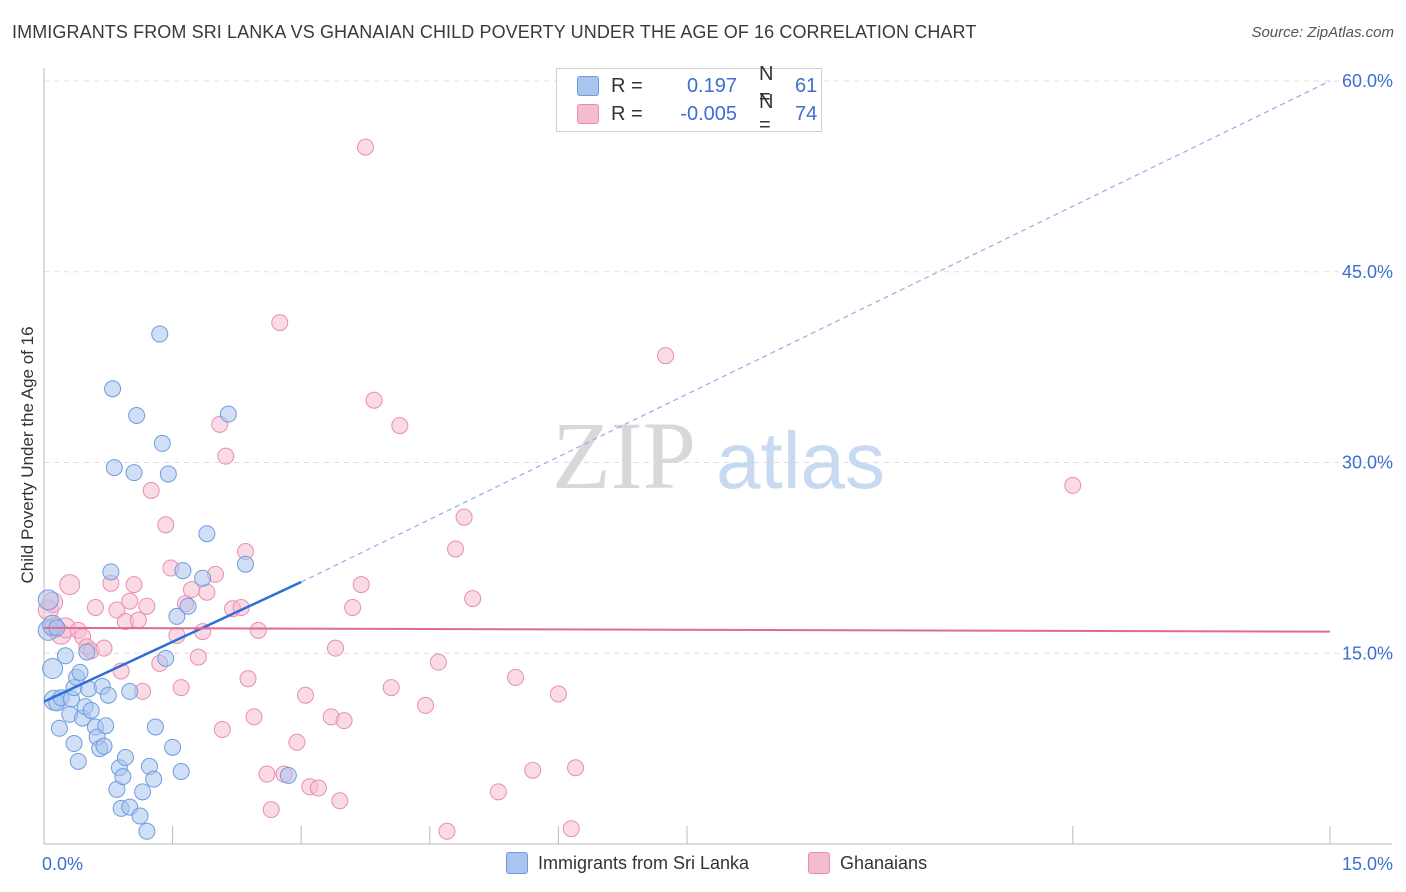 Image resolution: width=1406 pixels, height=892 pixels. I want to click on stats-legend: R = 0.197 N = 61 R = -0.005 N = 74, so click(689, 99).